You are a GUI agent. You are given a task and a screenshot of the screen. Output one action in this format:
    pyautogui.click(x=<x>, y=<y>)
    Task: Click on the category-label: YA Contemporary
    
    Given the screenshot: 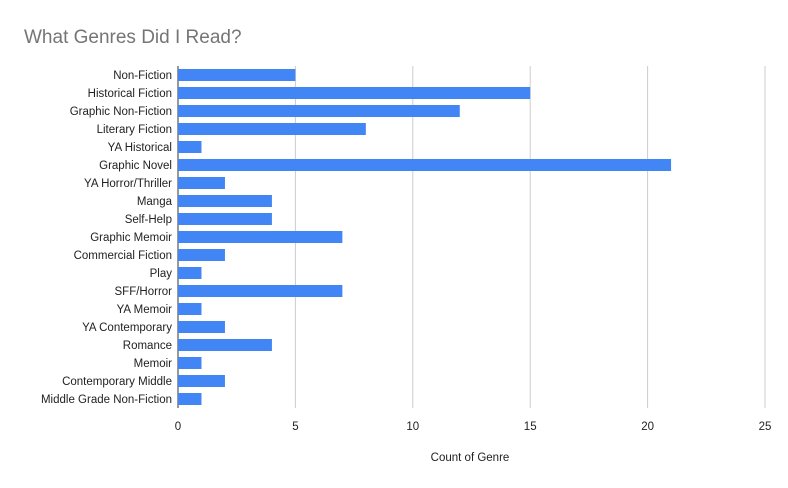 What is the action you would take?
    pyautogui.click(x=127, y=328)
    